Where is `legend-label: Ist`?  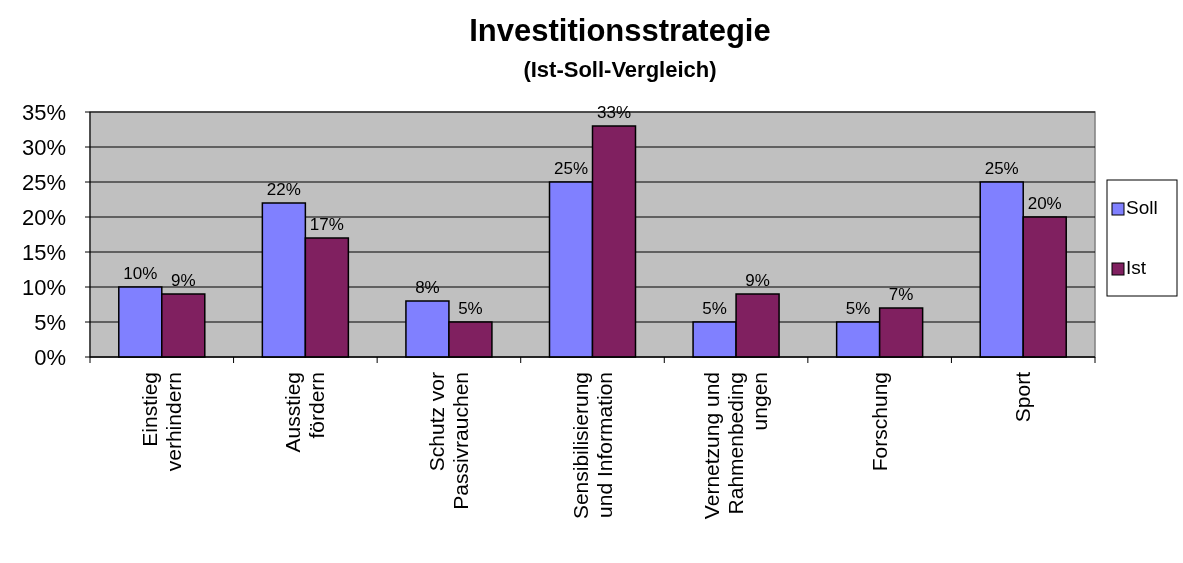 legend-label: Ist is located at coordinates (1136, 267).